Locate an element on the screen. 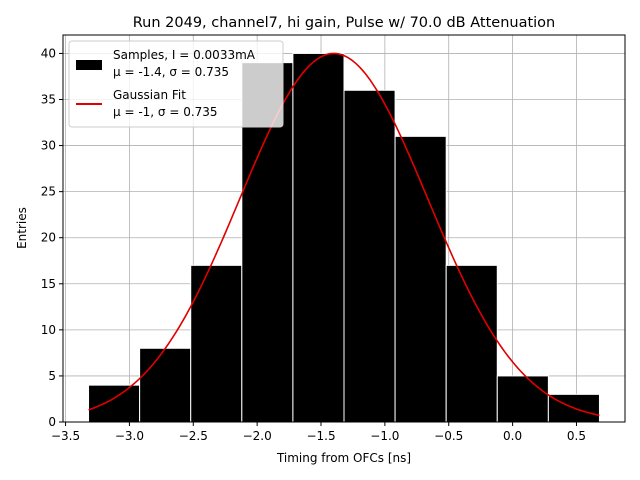 The height and width of the screenshot is (480, 640). legend-box is located at coordinates (176, 84).